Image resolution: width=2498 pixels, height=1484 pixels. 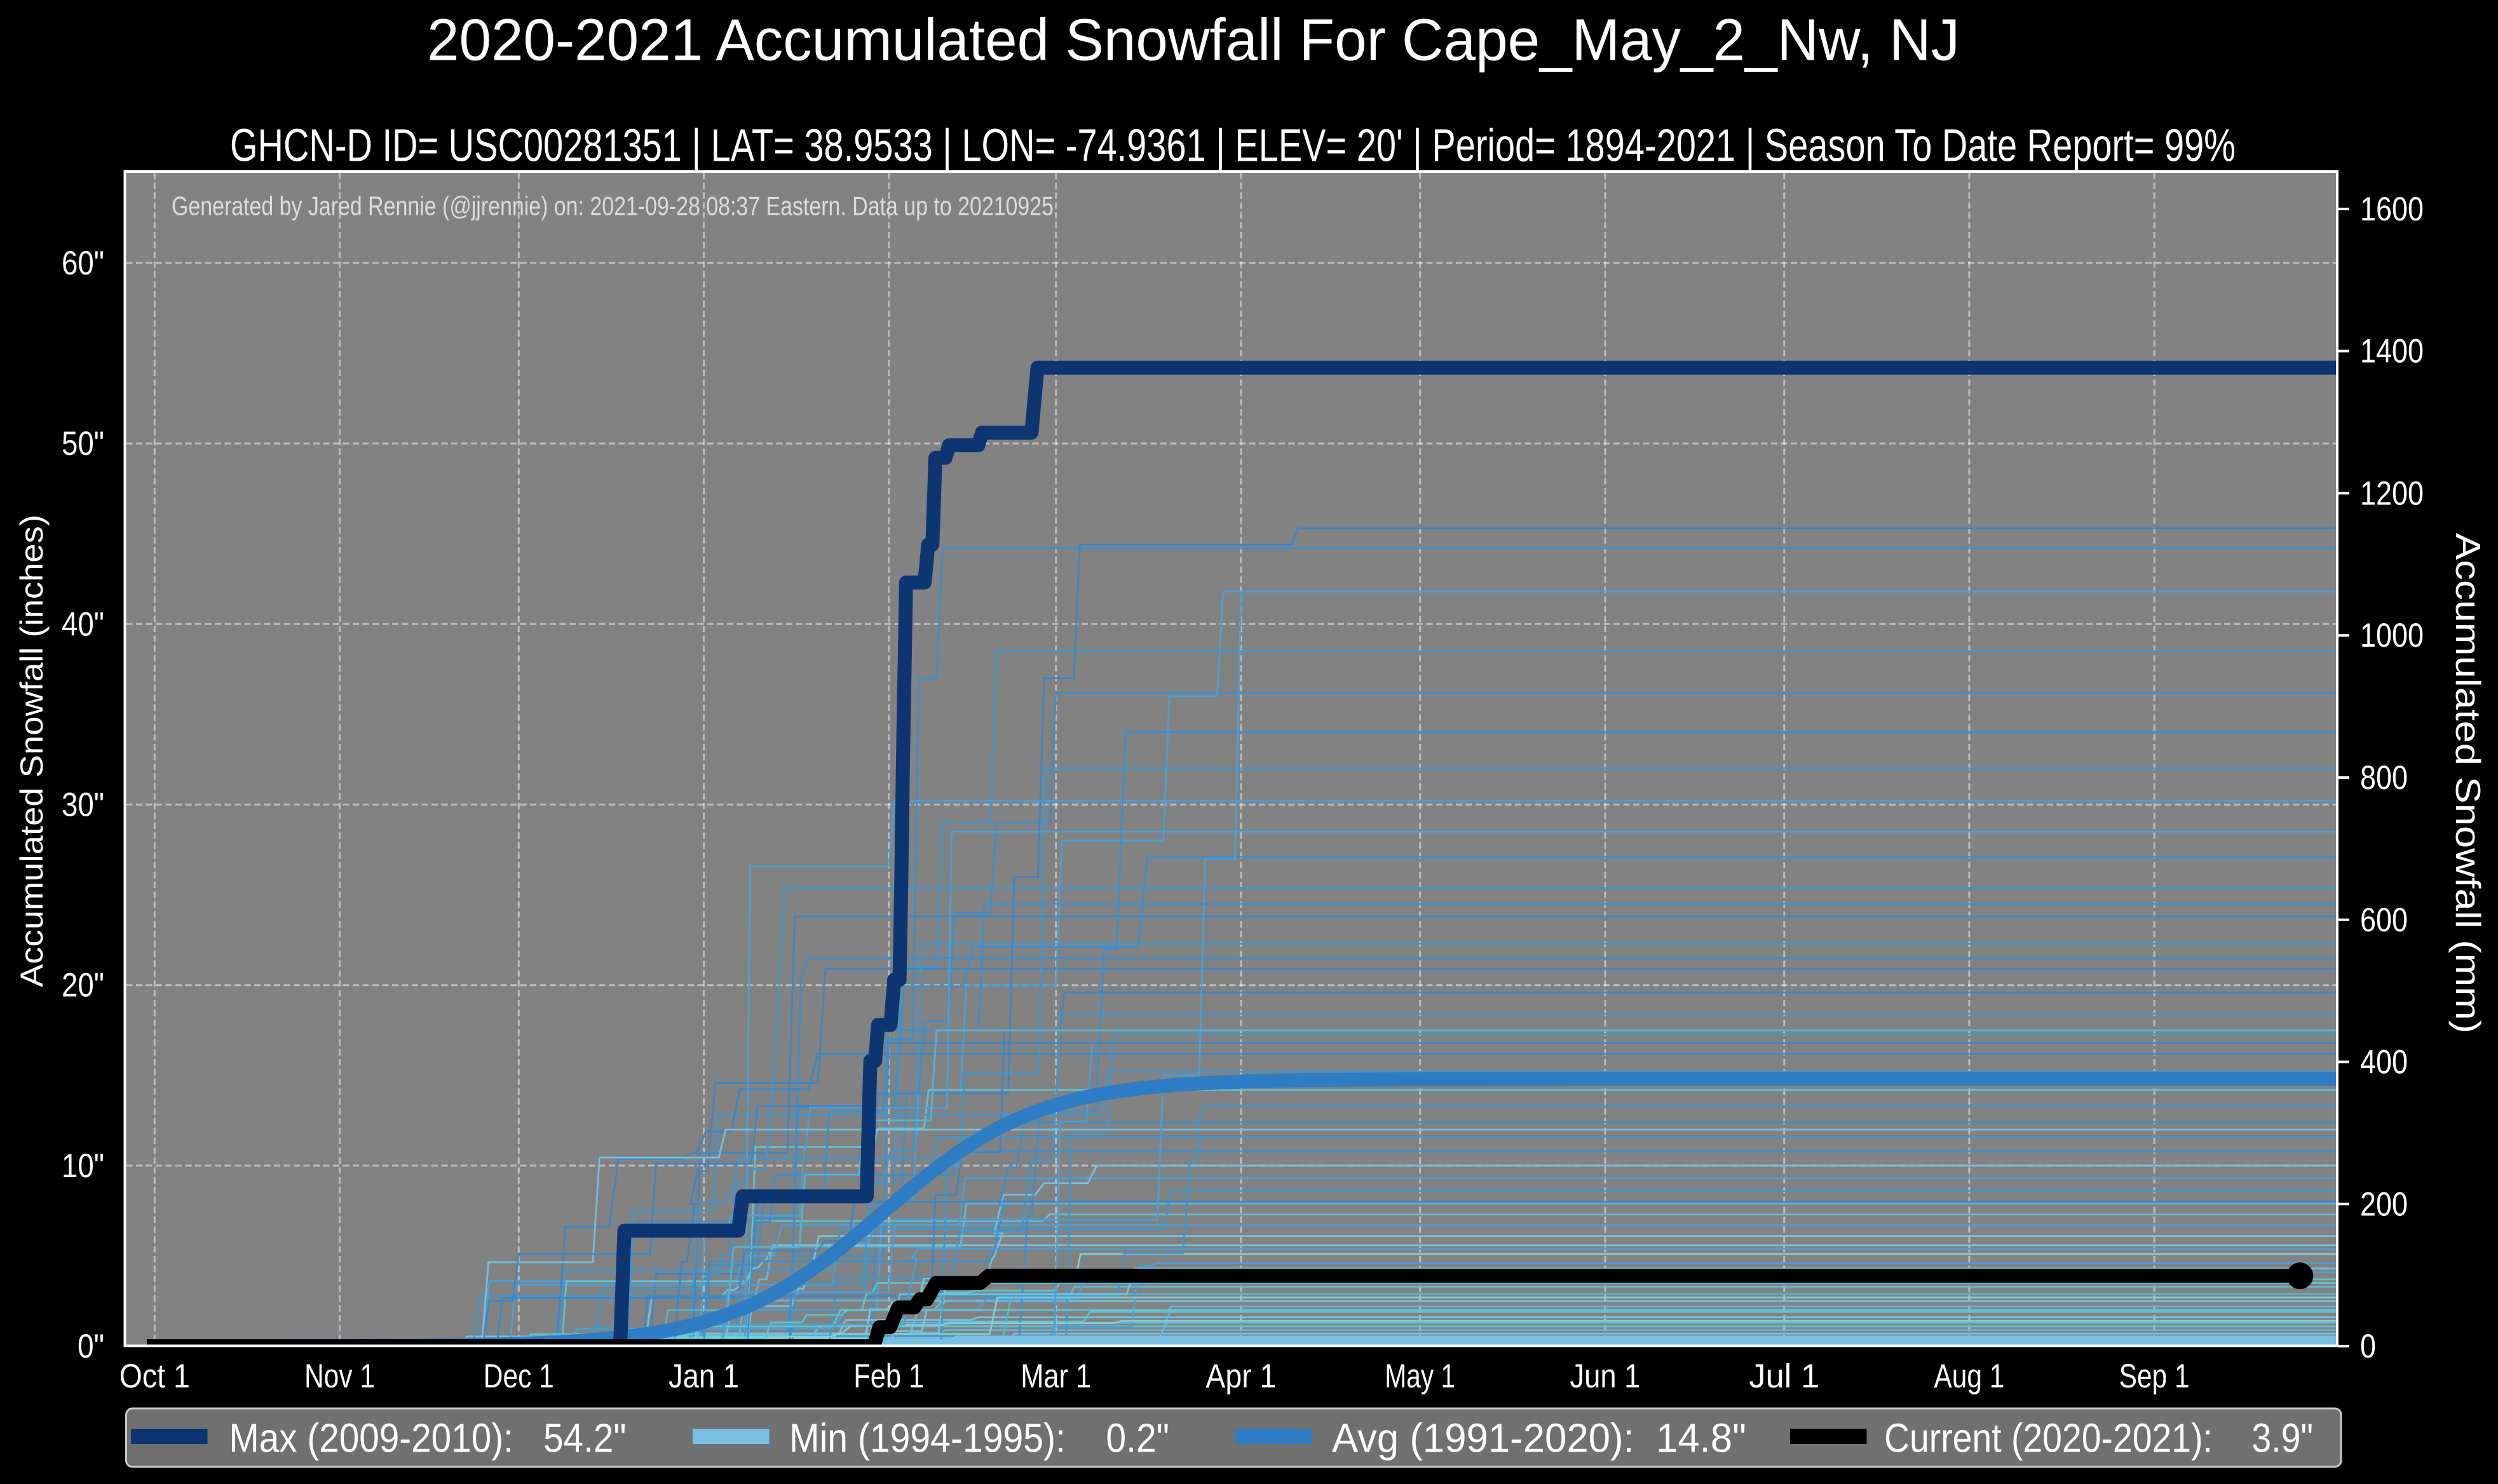 What do you see at coordinates (1539, 1438) in the screenshot?
I see `svg-text: Avg (1991-2020): 14.8"` at bounding box center [1539, 1438].